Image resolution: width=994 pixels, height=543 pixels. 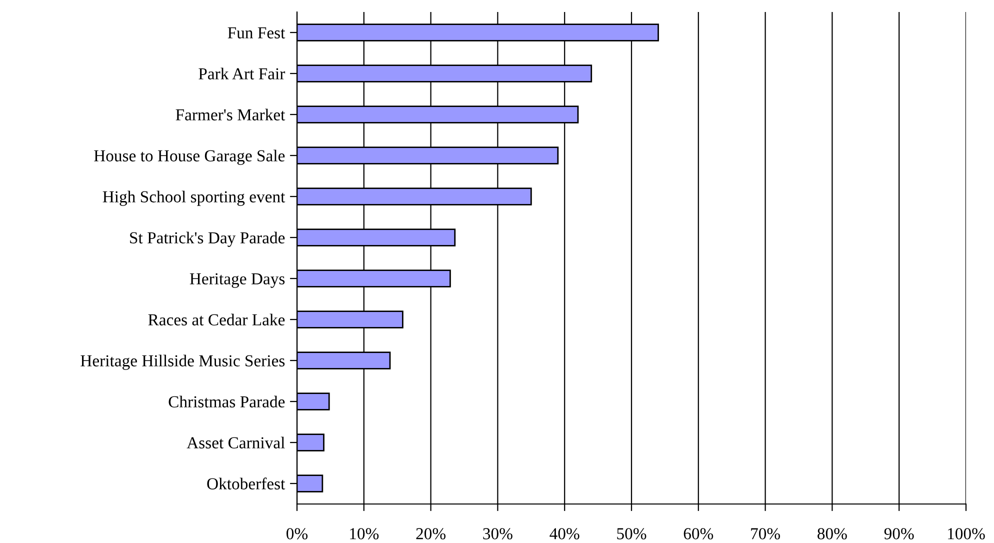 What do you see at coordinates (237, 280) in the screenshot?
I see `y-tick-label: Heritage Days` at bounding box center [237, 280].